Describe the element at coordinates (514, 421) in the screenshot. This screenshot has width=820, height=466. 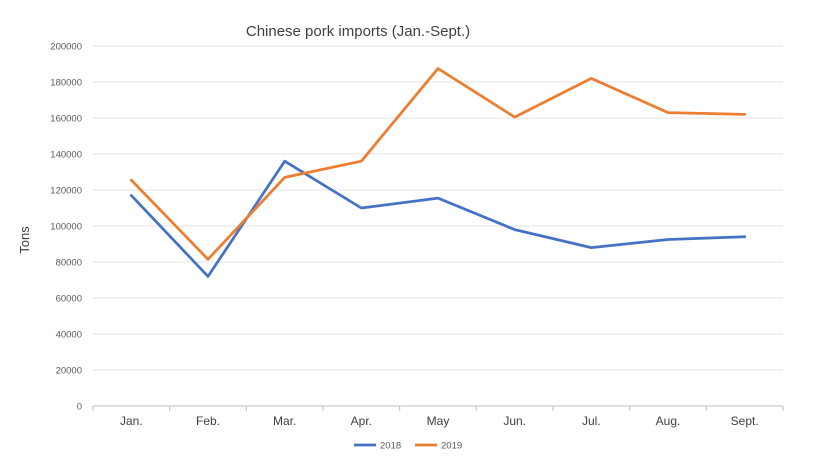
I see `x-tick-label: Jun.` at that location.